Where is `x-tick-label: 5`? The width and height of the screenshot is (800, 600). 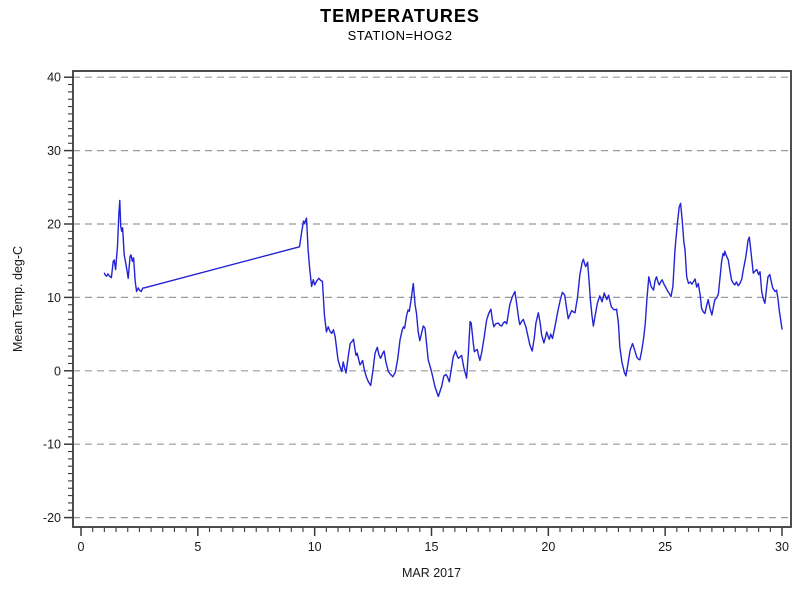
x-tick-label: 5 is located at coordinates (197, 547).